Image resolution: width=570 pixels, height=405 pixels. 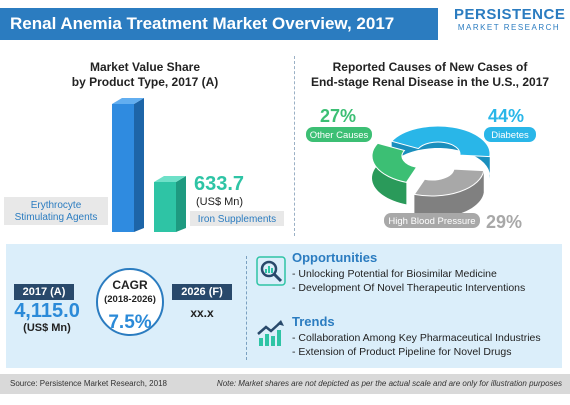 What do you see at coordinates (47, 311) in the screenshot?
I see `value-2017: 4,115.0` at bounding box center [47, 311].